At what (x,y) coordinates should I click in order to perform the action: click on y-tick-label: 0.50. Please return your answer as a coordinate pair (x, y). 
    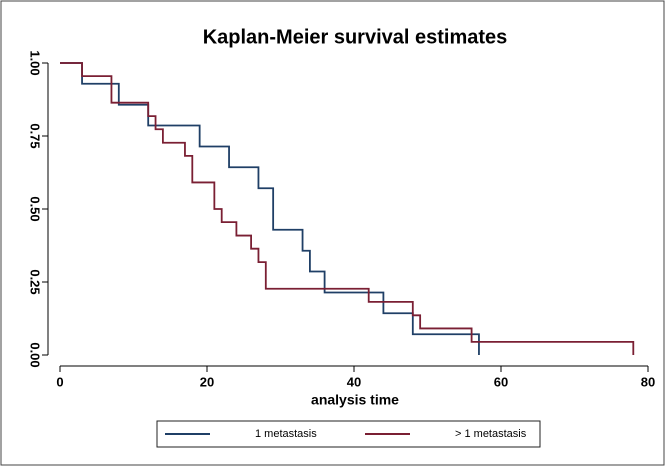
    Looking at the image, I should click on (35, 208).